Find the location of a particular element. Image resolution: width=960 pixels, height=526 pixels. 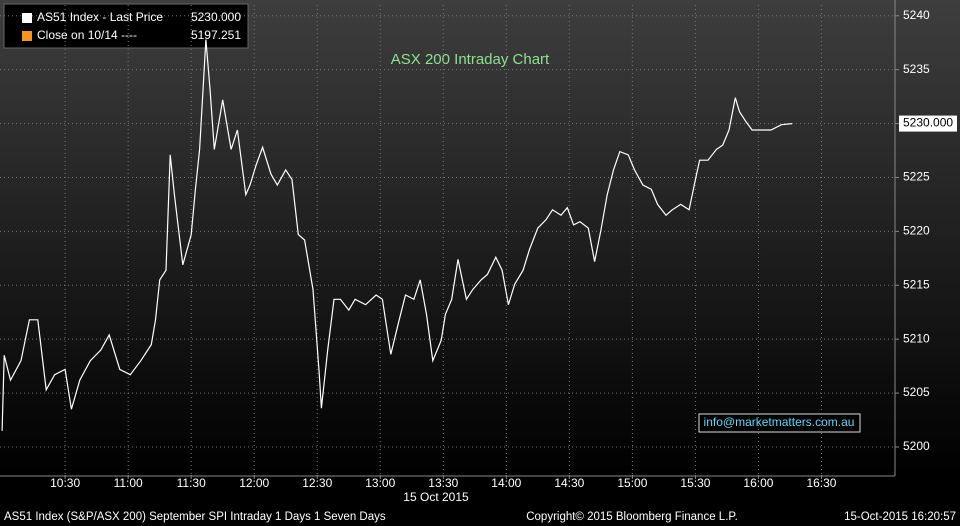

x-tick-label: 14:00 is located at coordinates (506, 483).